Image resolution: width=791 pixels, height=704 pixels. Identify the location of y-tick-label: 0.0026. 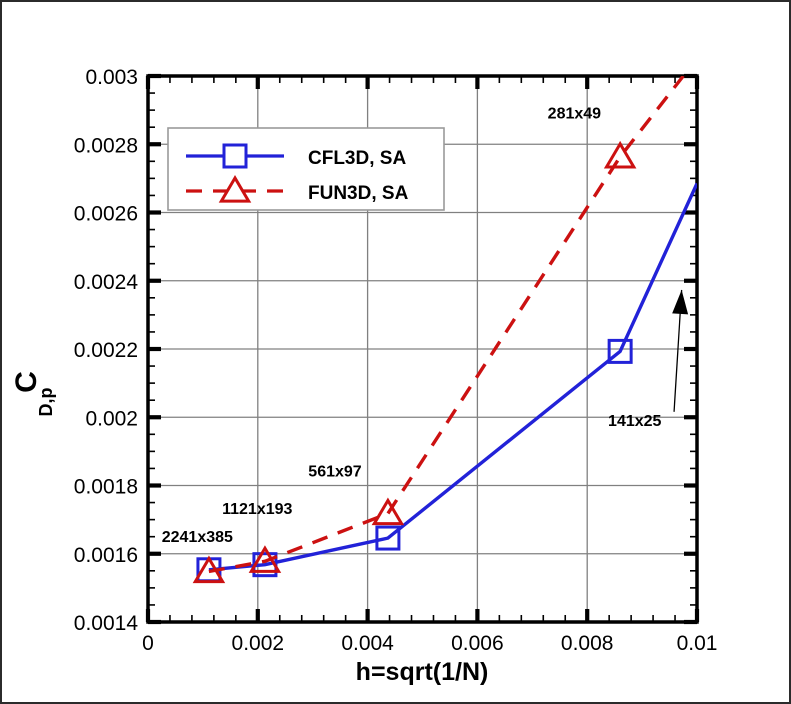
(106, 214).